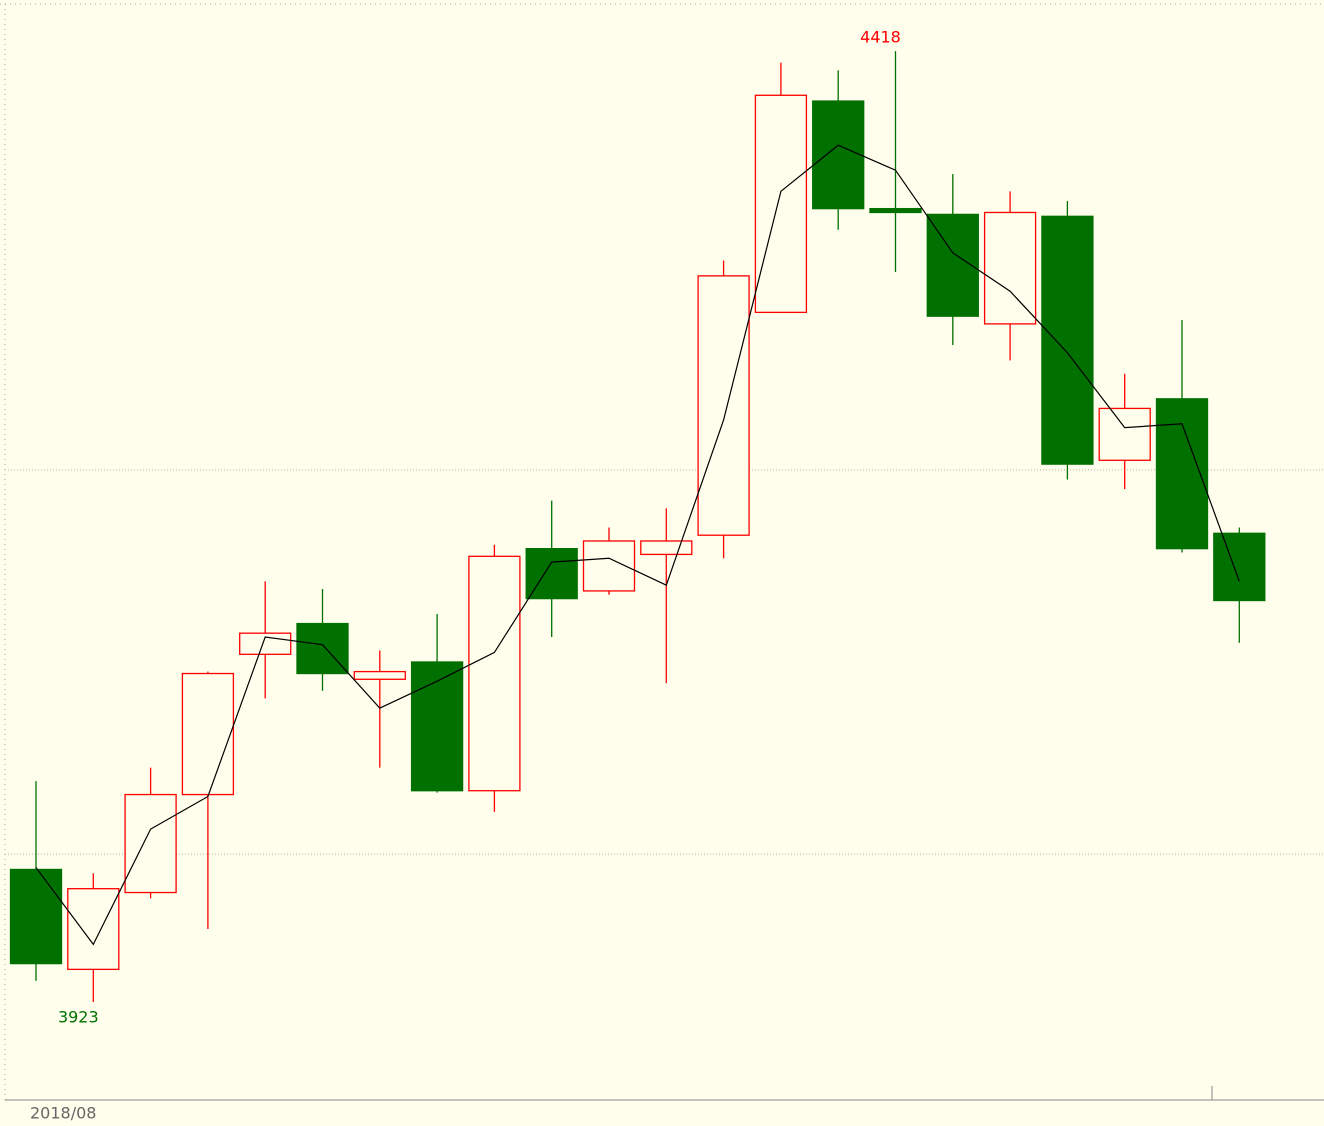 This screenshot has width=1324, height=1126. What do you see at coordinates (63, 1113) in the screenshot?
I see `x-tick-label: 2018/08` at bounding box center [63, 1113].